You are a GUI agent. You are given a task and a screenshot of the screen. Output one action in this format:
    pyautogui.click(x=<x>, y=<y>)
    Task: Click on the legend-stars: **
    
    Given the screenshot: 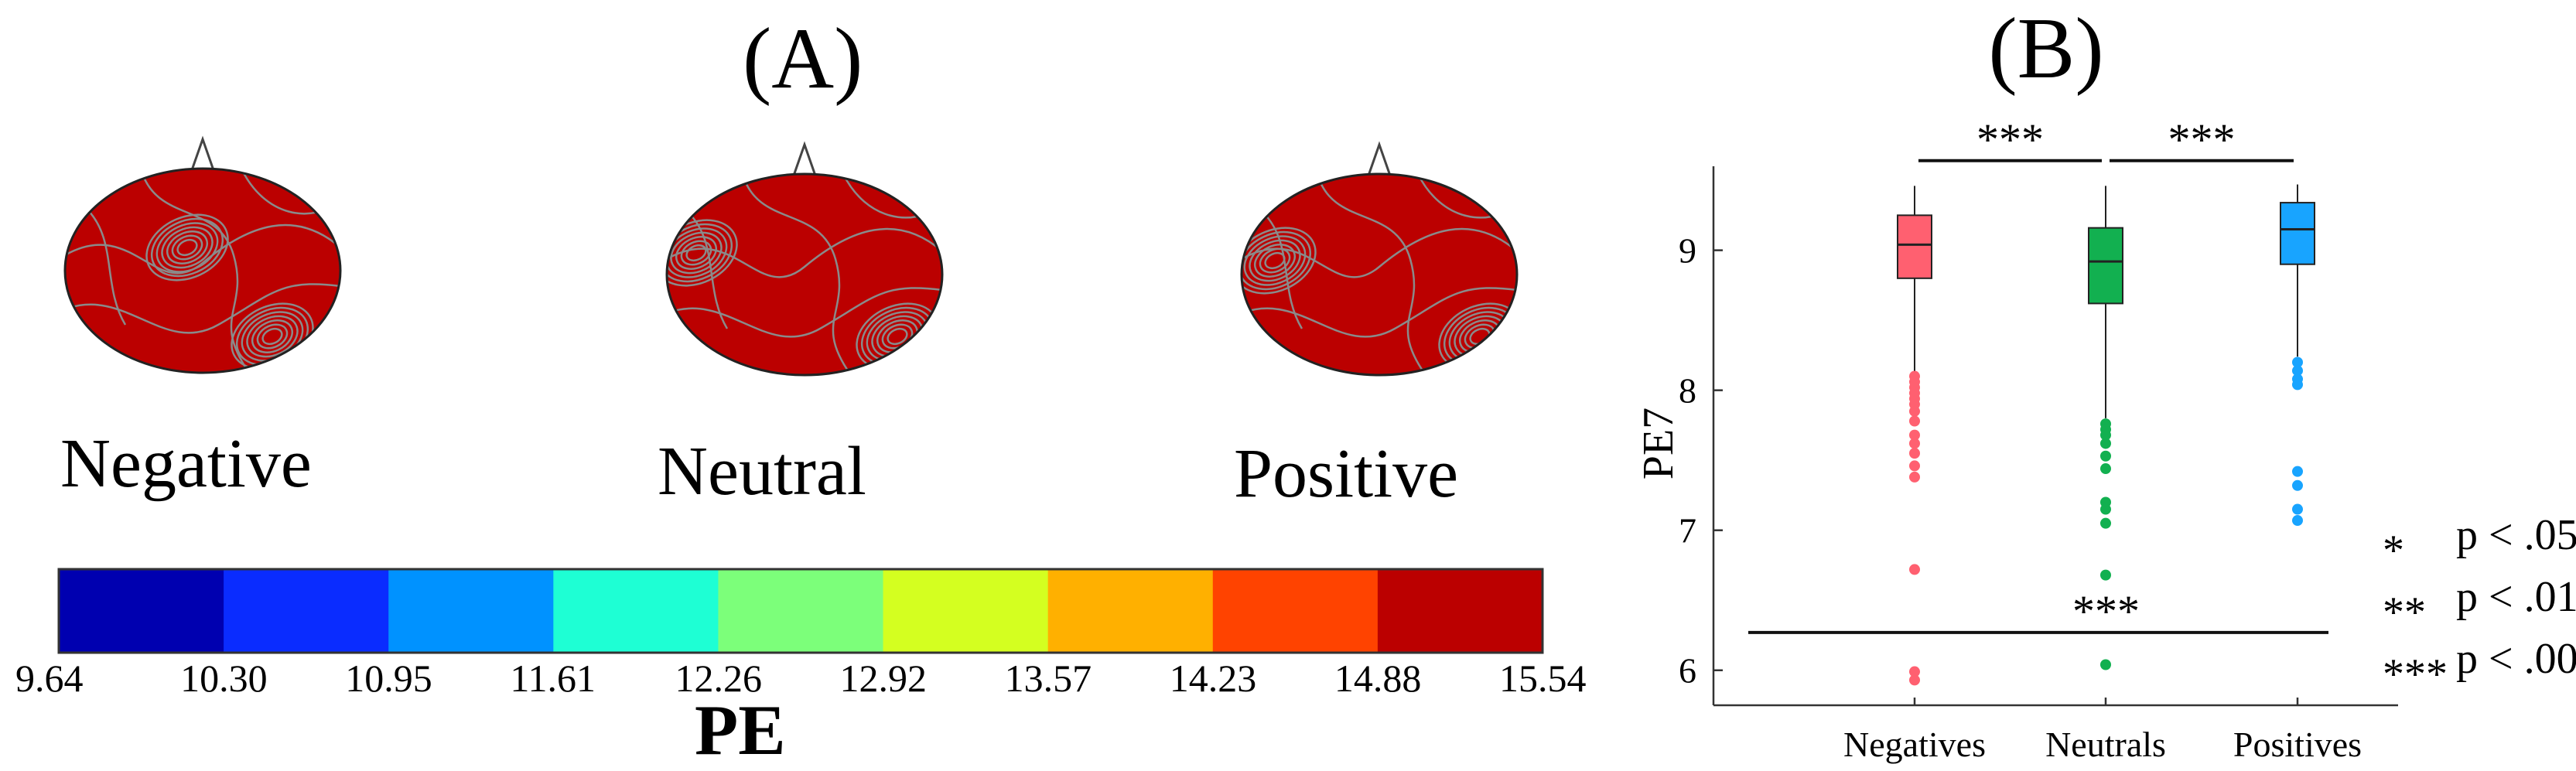 What is the action you would take?
    pyautogui.click(x=2404, y=612)
    